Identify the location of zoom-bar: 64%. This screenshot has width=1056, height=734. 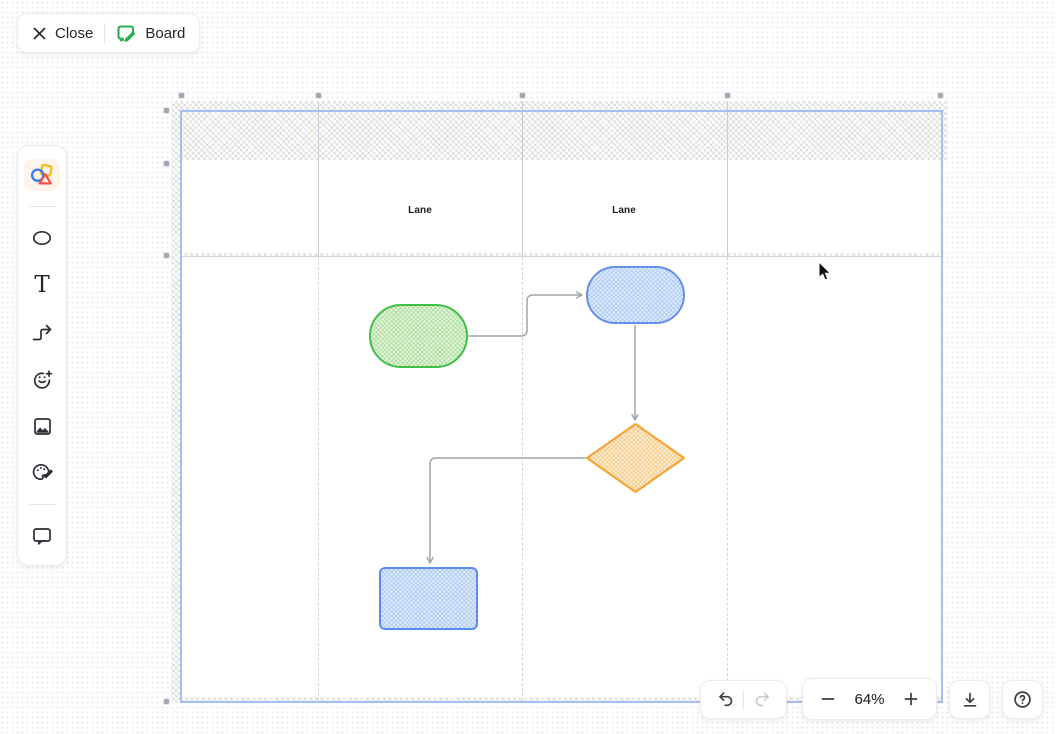
(869, 699).